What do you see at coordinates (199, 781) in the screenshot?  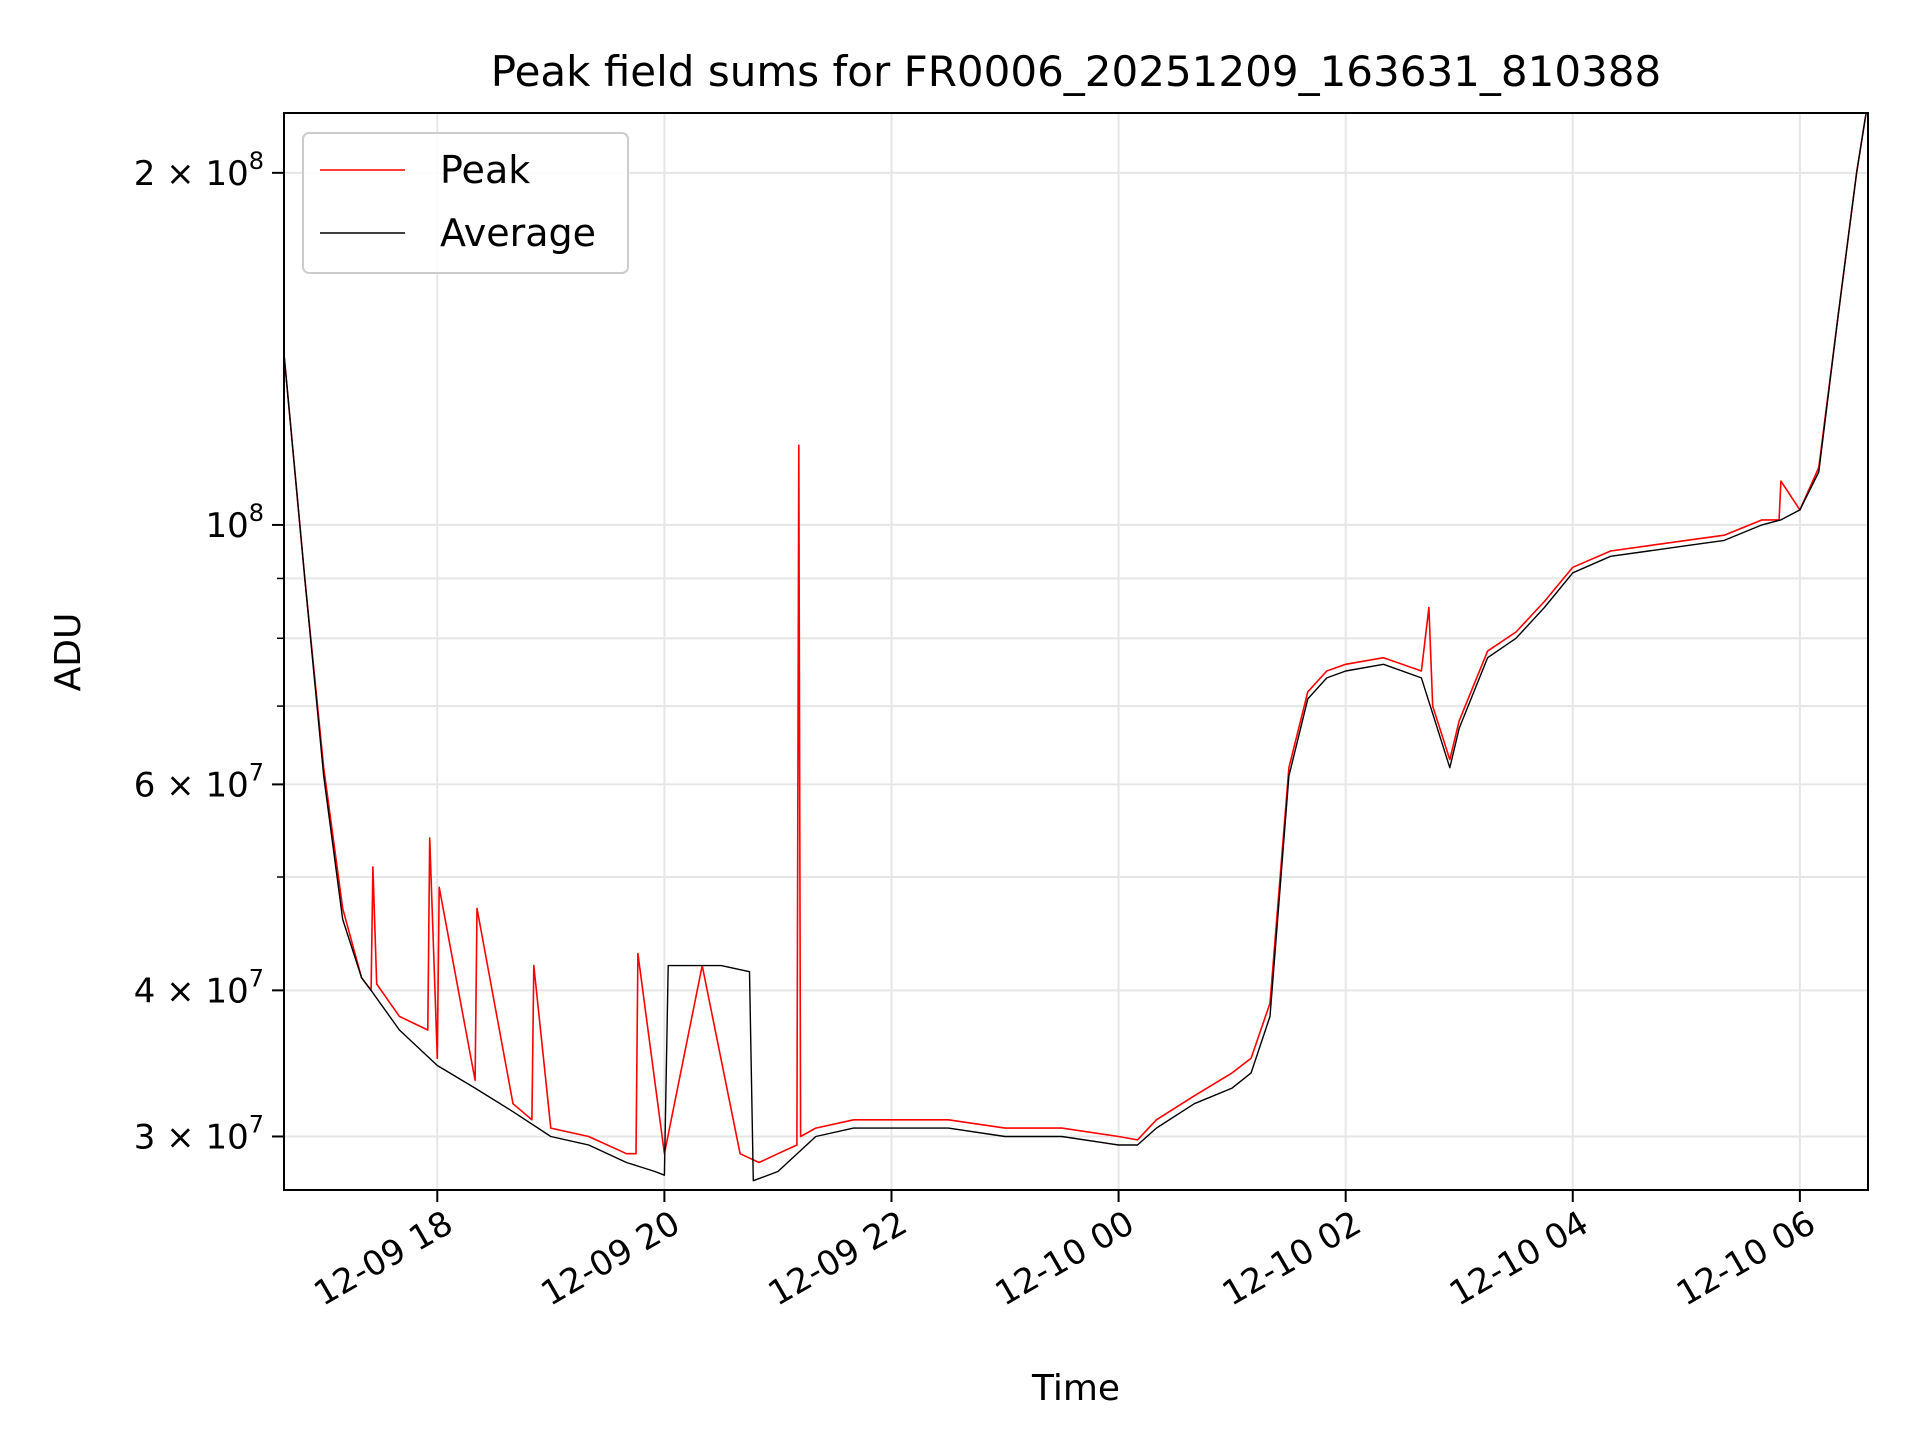 I see `y-tick-label: 6 × 107` at bounding box center [199, 781].